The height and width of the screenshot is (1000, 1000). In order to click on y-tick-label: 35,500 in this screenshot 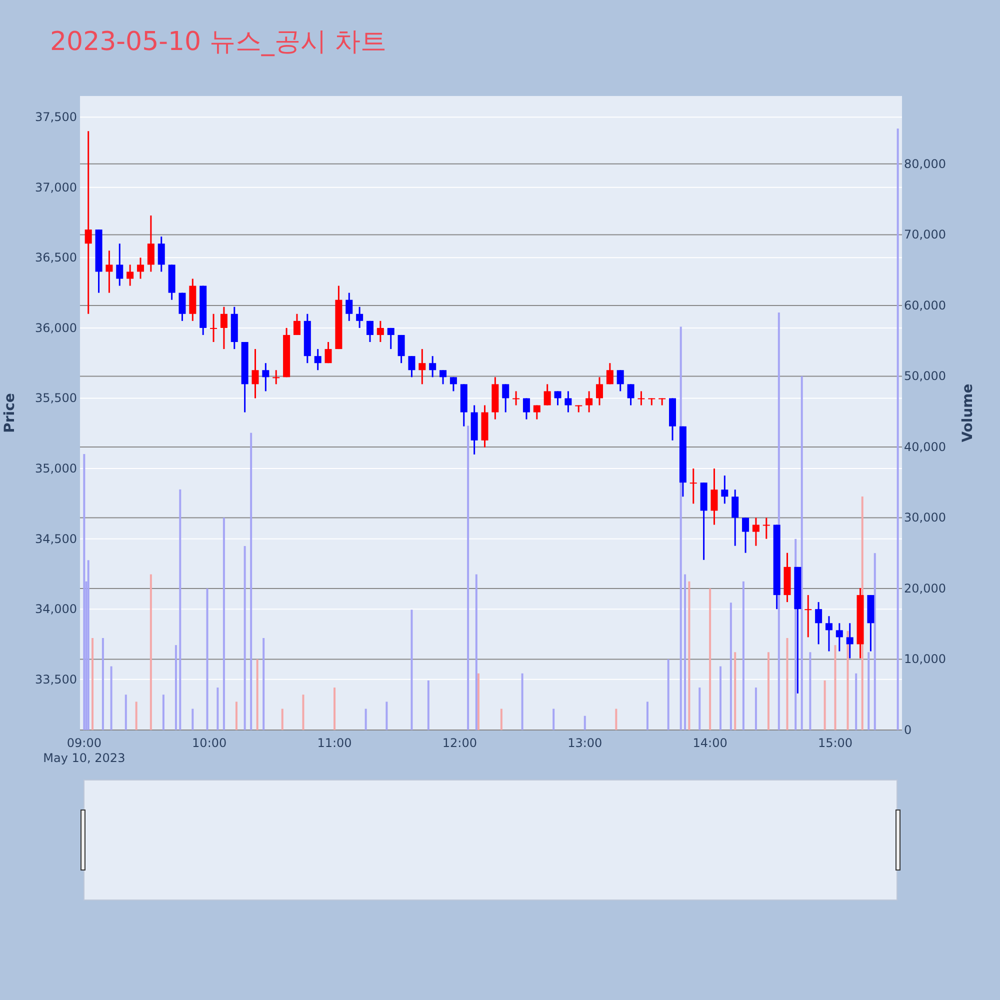, I will do `click(56, 398)`.